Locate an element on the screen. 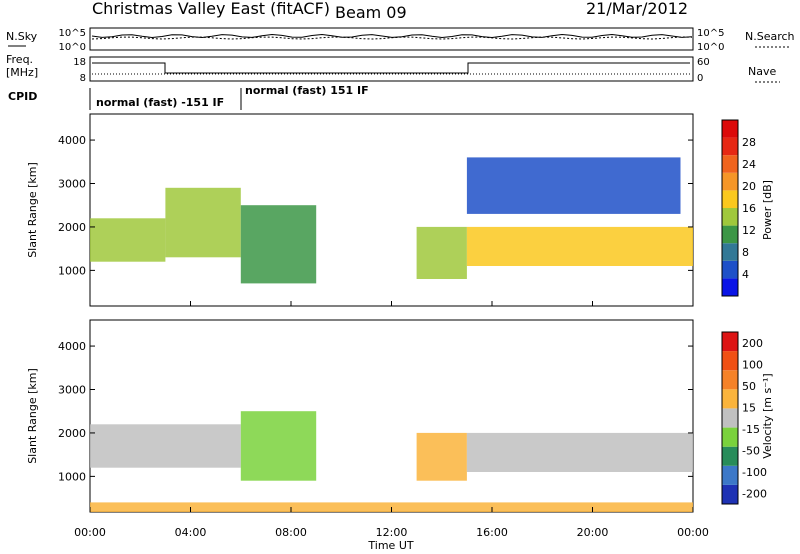 The width and height of the screenshot is (800, 554). freq-label-line1: Freq. is located at coordinates (19, 59).